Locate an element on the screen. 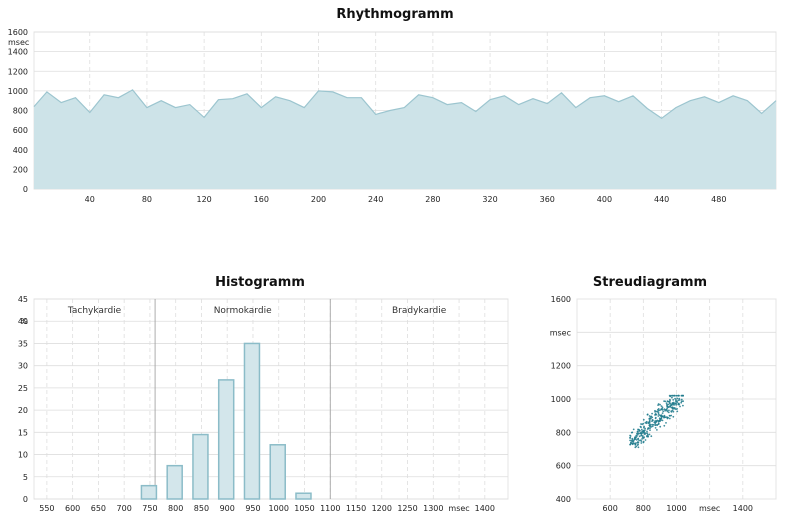  histo-xtick-label: 1000 is located at coordinates (279, 508).